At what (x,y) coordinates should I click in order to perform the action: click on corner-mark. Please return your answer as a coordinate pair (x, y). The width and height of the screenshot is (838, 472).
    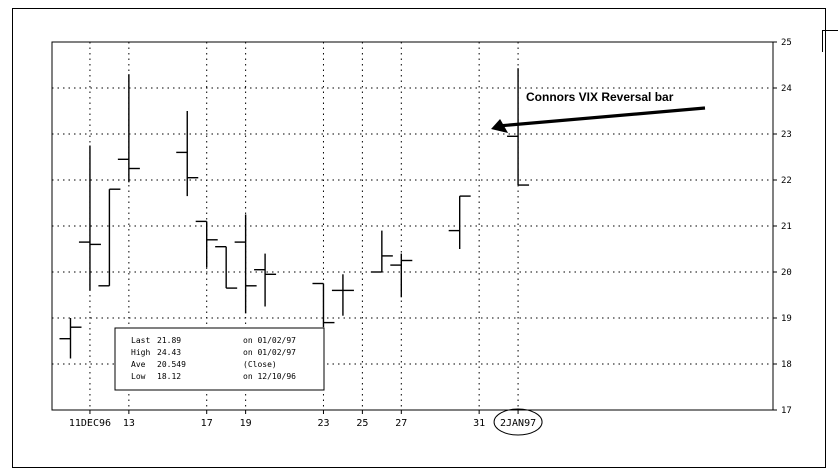
    Looking at the image, I should click on (830, 41).